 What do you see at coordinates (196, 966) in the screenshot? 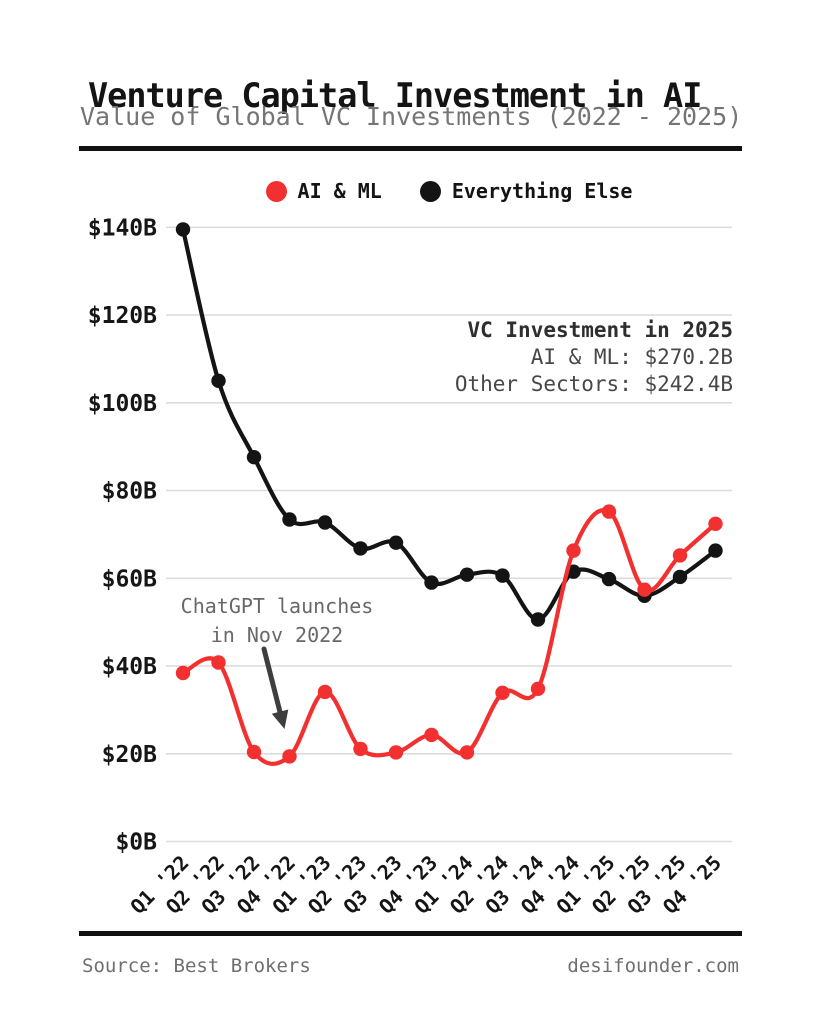
I see `source-credit: Source: Best Brokers` at bounding box center [196, 966].